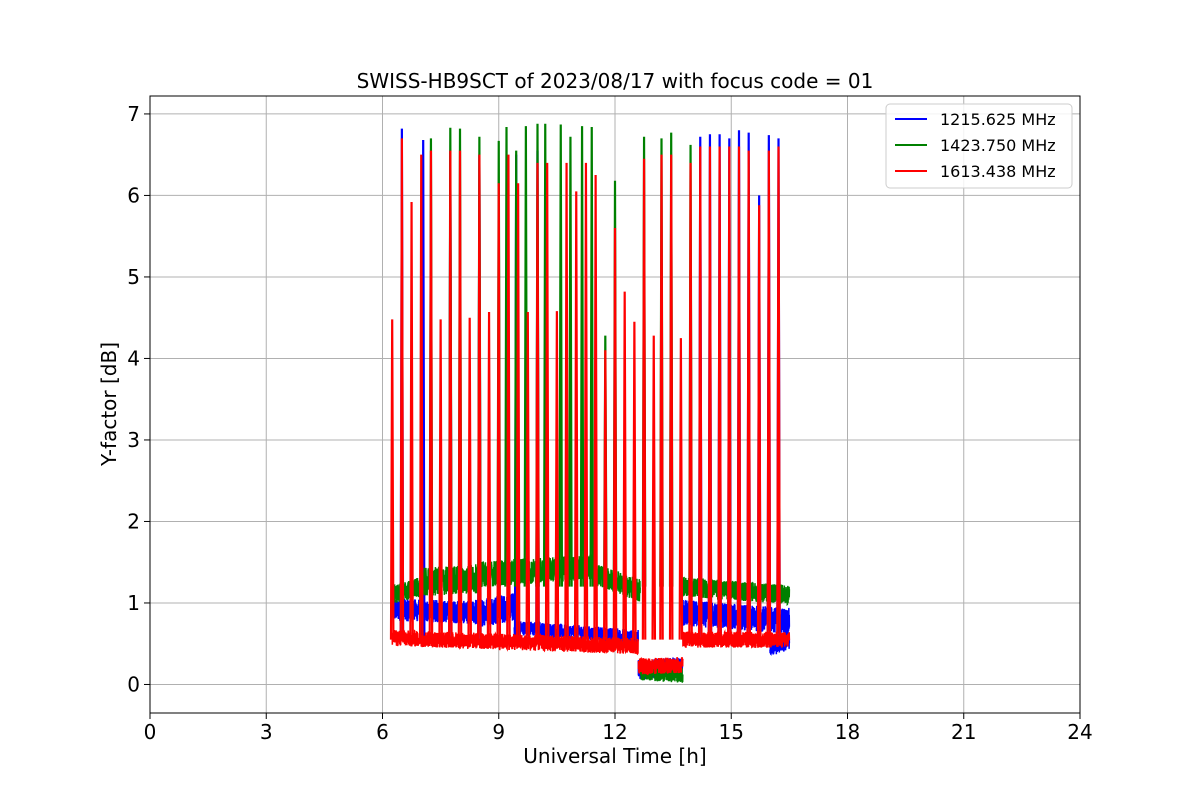 Image resolution: width=1200 pixels, height=800 pixels. I want to click on y-tick-label: 0, so click(133, 684).